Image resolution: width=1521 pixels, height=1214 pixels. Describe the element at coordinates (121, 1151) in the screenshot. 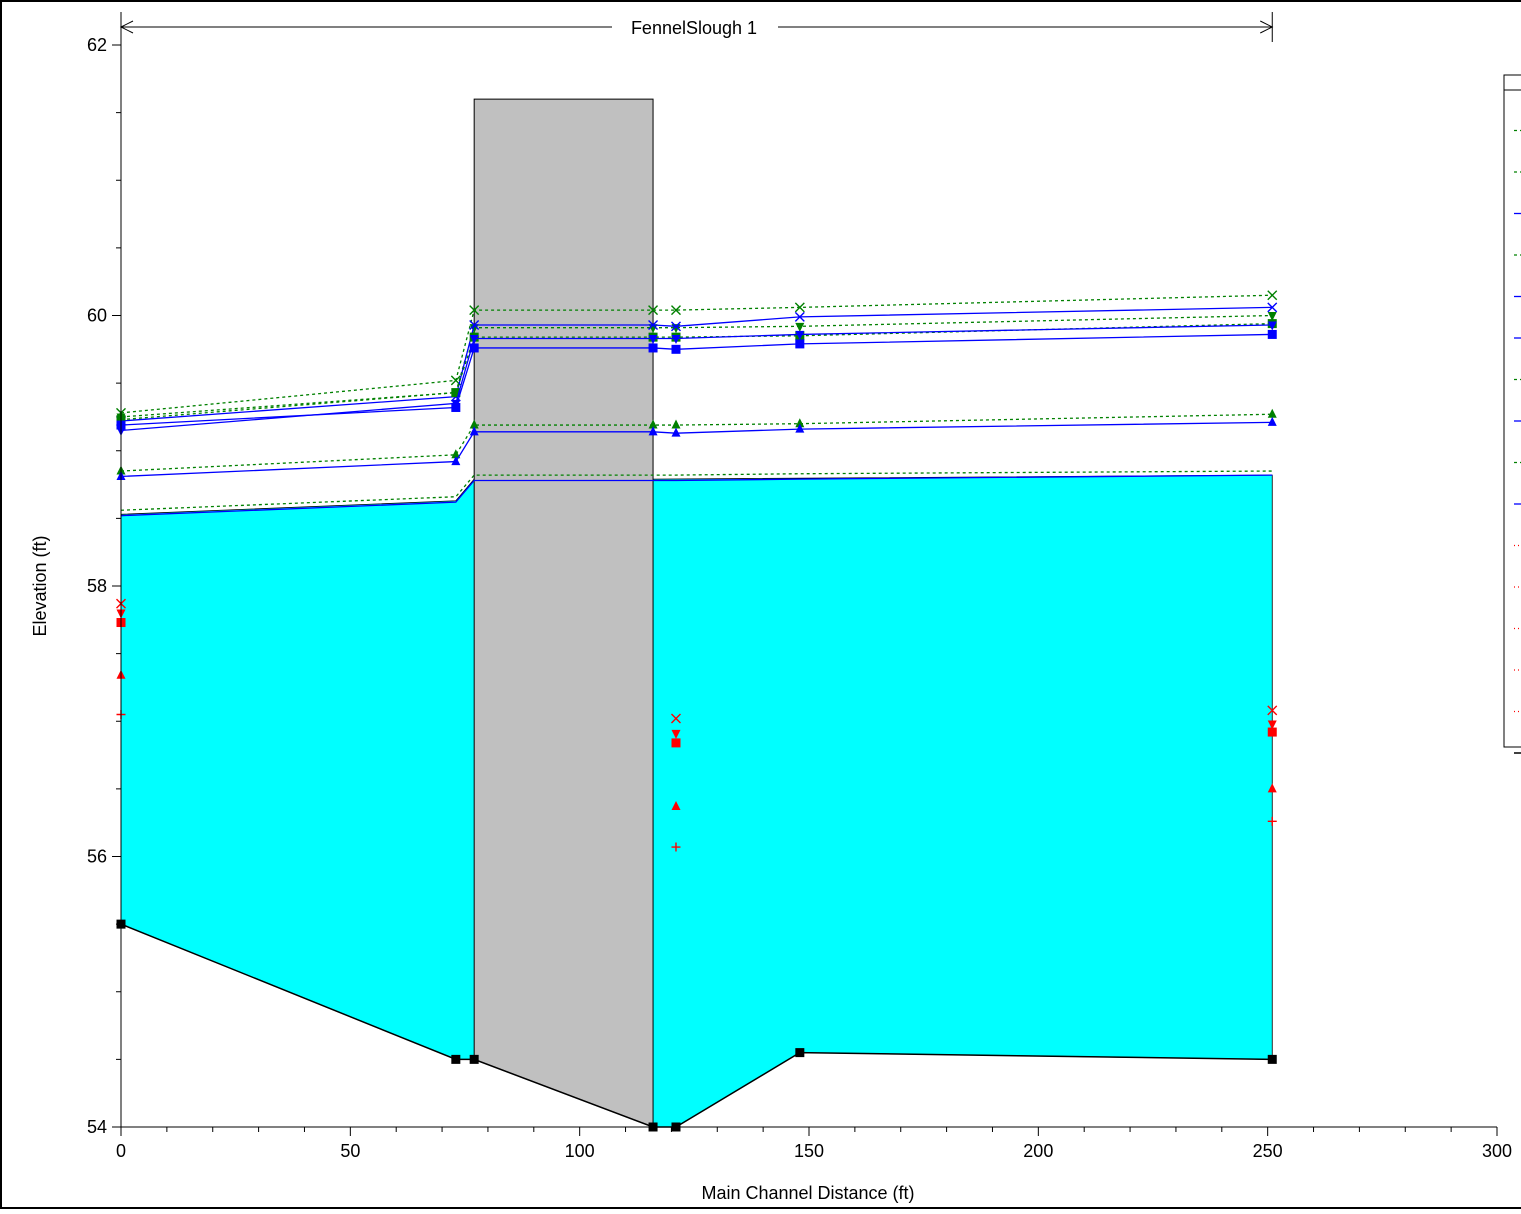

I see `x-tick-label-0: 0` at that location.